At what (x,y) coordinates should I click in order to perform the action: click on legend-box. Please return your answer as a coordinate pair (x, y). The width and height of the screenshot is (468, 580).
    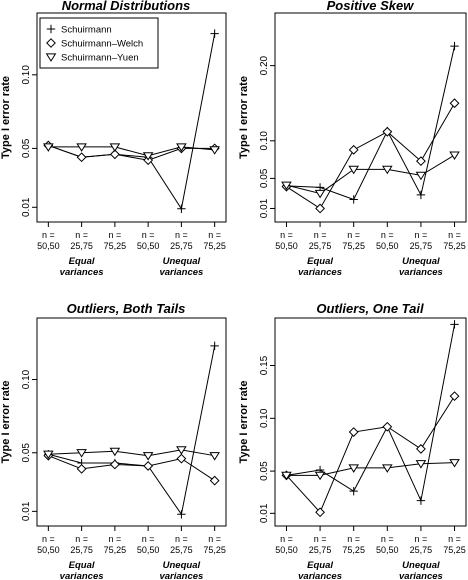
    Looking at the image, I should click on (99, 43).